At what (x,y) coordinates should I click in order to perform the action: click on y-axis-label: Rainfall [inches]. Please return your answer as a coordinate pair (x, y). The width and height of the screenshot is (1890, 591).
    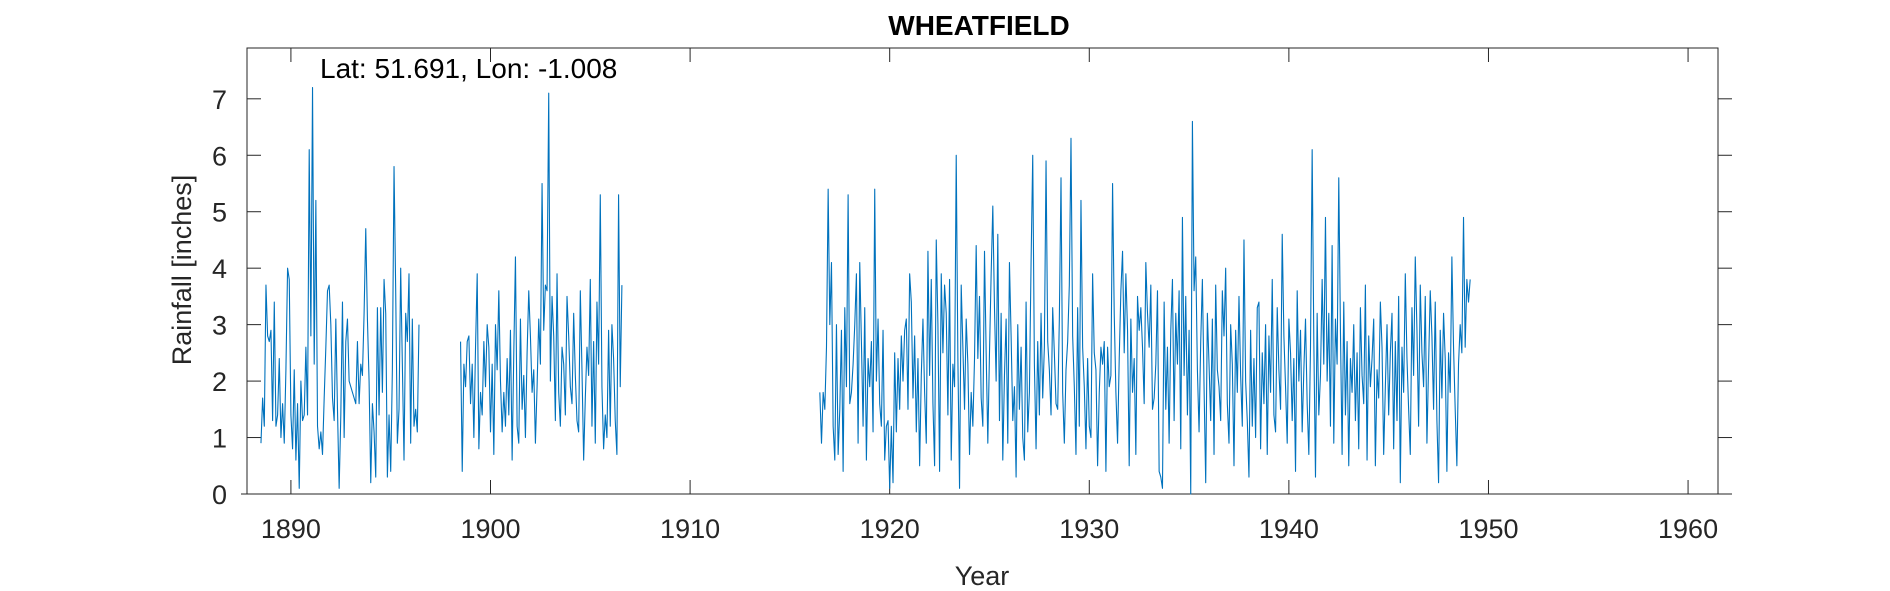
    Looking at the image, I should click on (182, 270).